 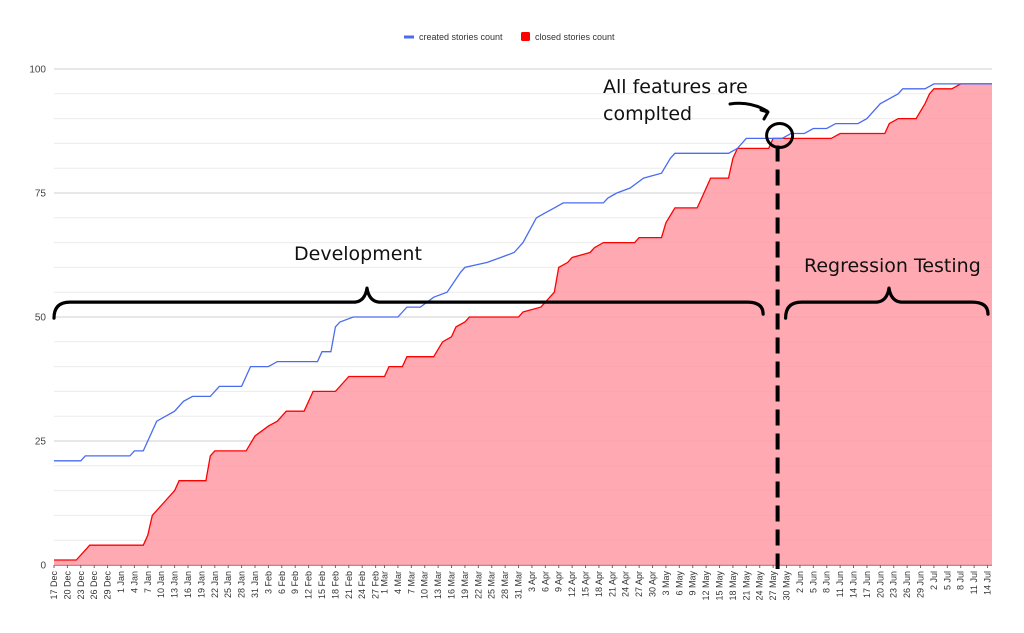 What do you see at coordinates (228, 584) in the screenshot?
I see `x-tick-label: 25 Jan` at bounding box center [228, 584].